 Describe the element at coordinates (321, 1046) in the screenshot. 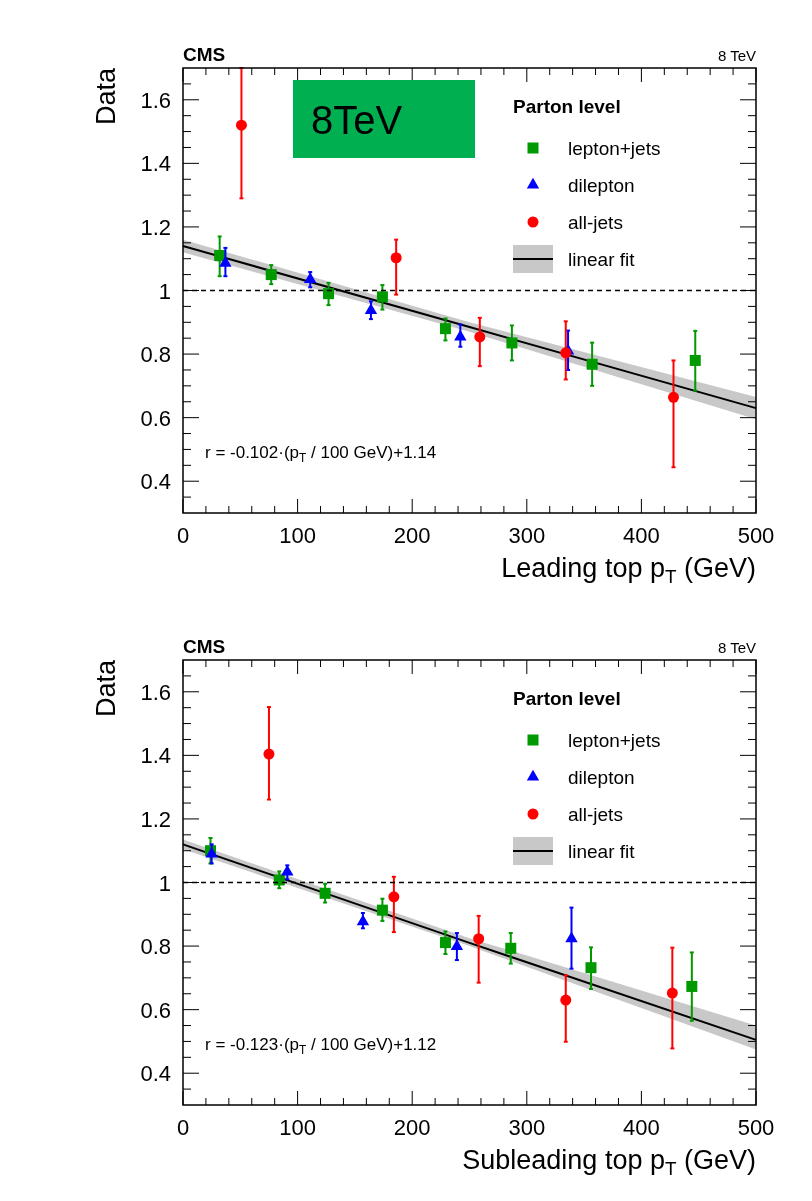

I see `annotation: r = -0.123·(p$_{T}$ / 100 GeV)+1.12` at that location.